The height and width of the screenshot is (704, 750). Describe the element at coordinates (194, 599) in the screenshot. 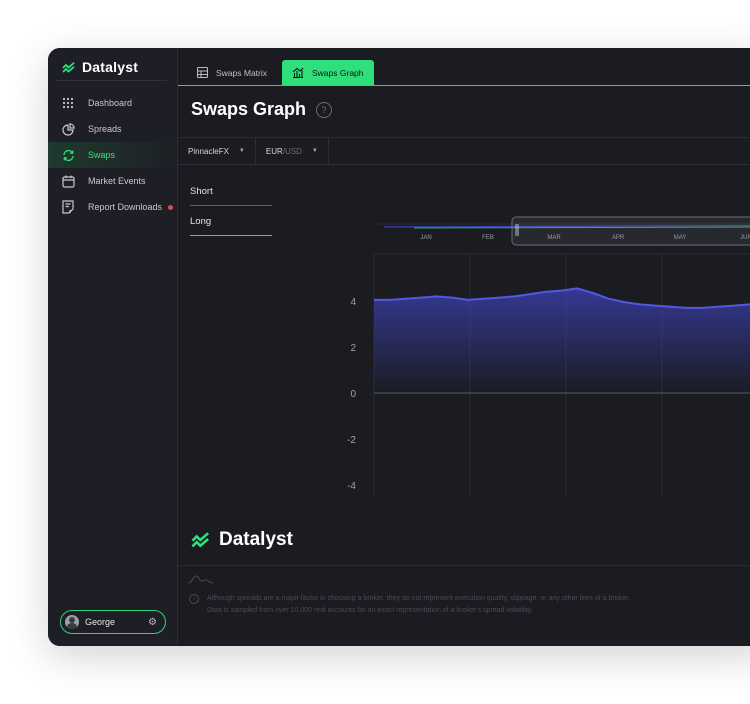

I see `info-icon: i` at that location.